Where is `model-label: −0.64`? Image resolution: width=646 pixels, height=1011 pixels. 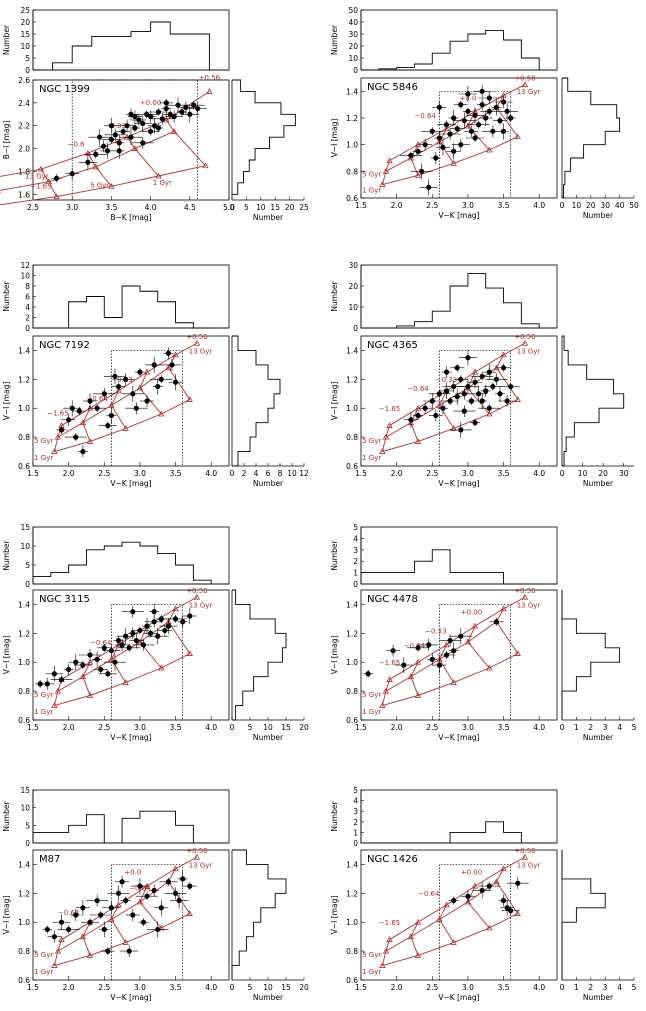 model-label: −0.64 is located at coordinates (415, 646).